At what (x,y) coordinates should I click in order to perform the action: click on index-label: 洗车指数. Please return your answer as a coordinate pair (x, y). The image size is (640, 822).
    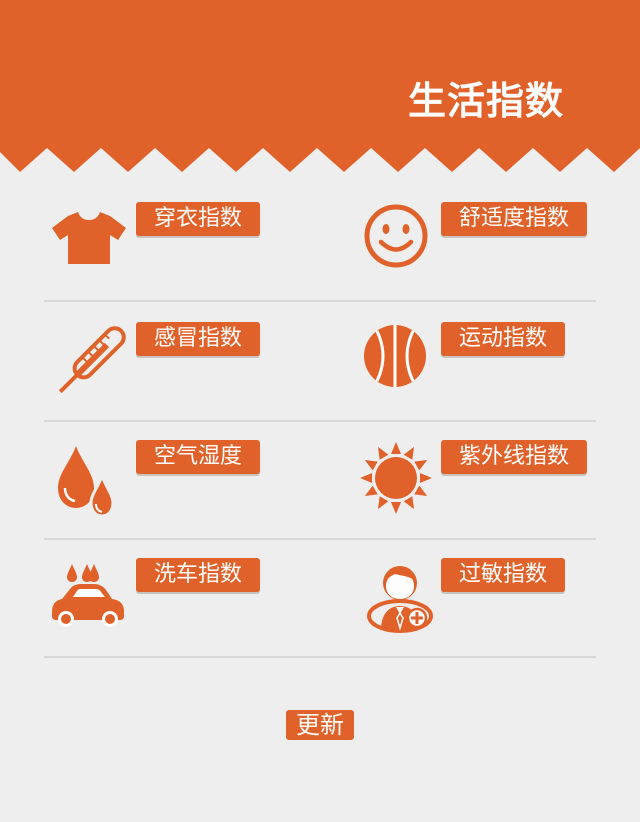
    Looking at the image, I should click on (198, 575).